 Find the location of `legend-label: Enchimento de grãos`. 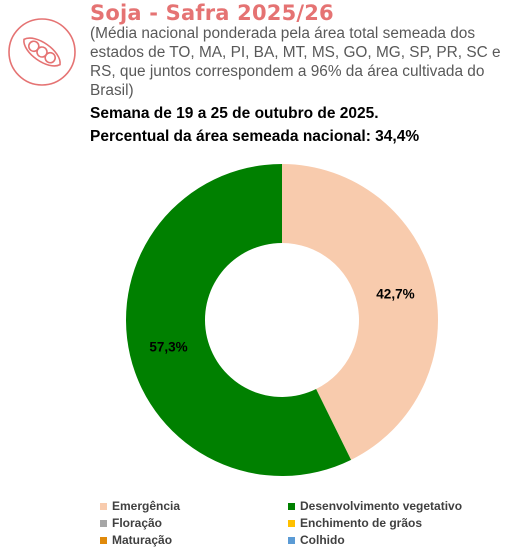

legend-label: Enchimento de grãos is located at coordinates (361, 523).